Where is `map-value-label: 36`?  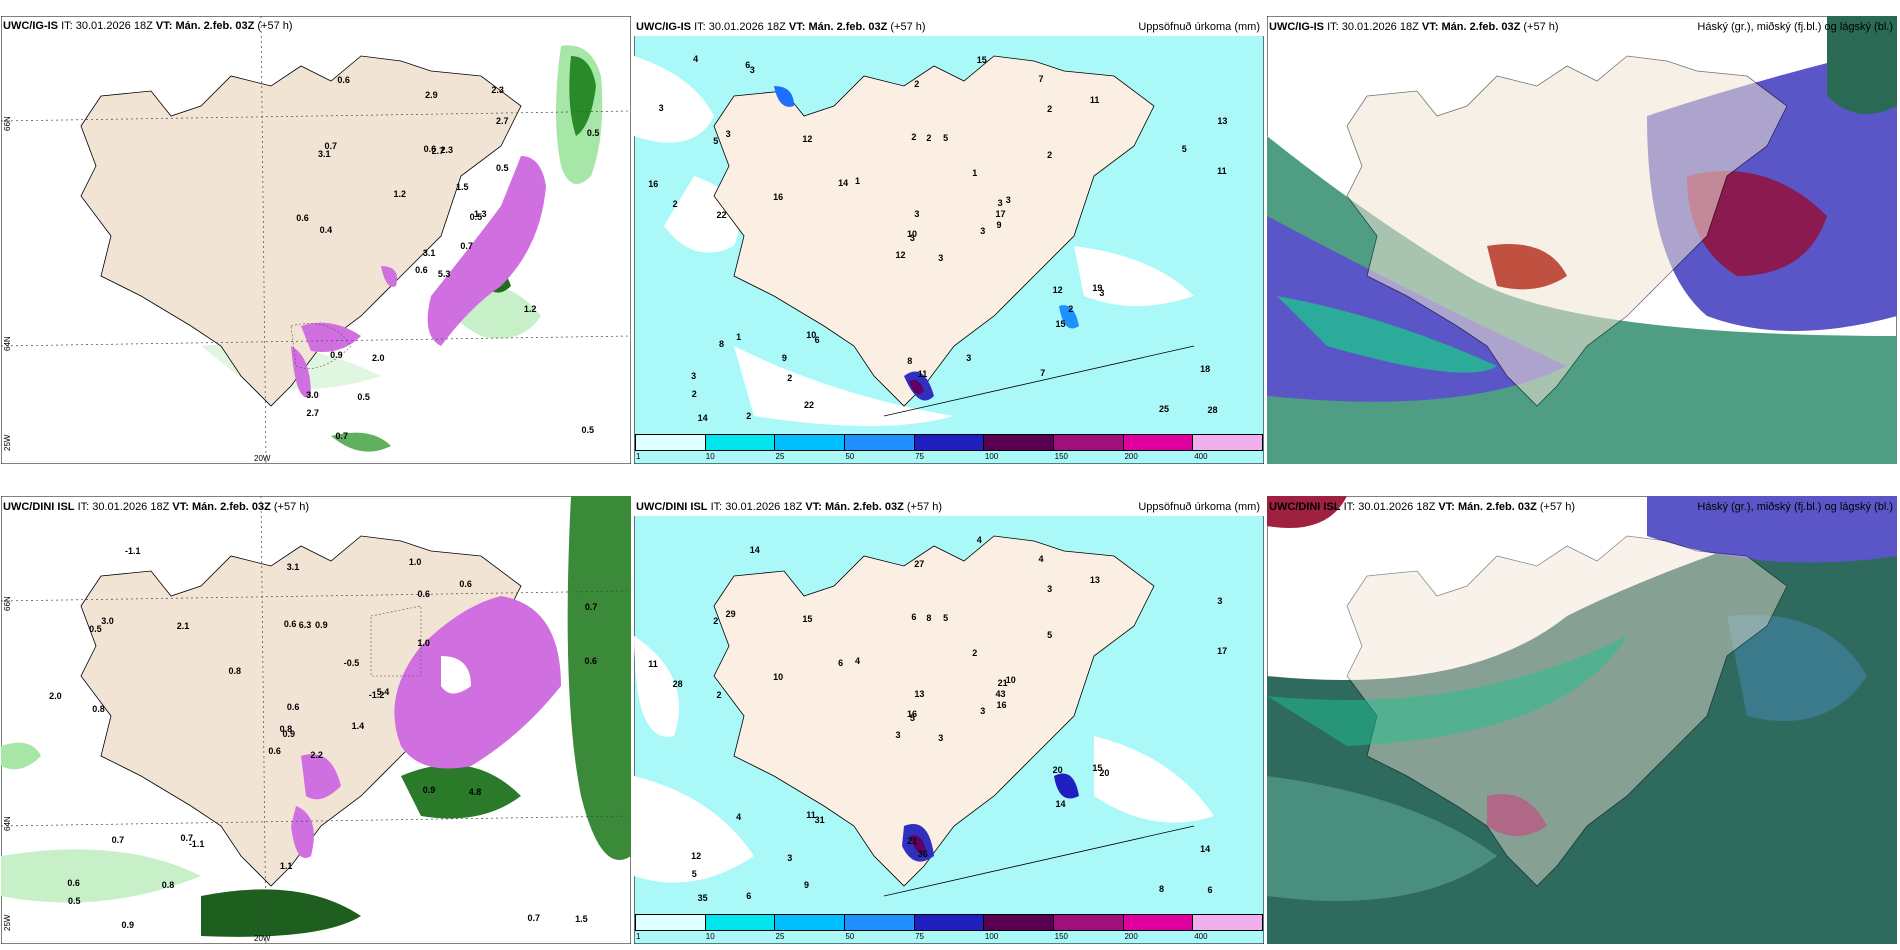
map-value-label: 36 is located at coordinates (922, 853).